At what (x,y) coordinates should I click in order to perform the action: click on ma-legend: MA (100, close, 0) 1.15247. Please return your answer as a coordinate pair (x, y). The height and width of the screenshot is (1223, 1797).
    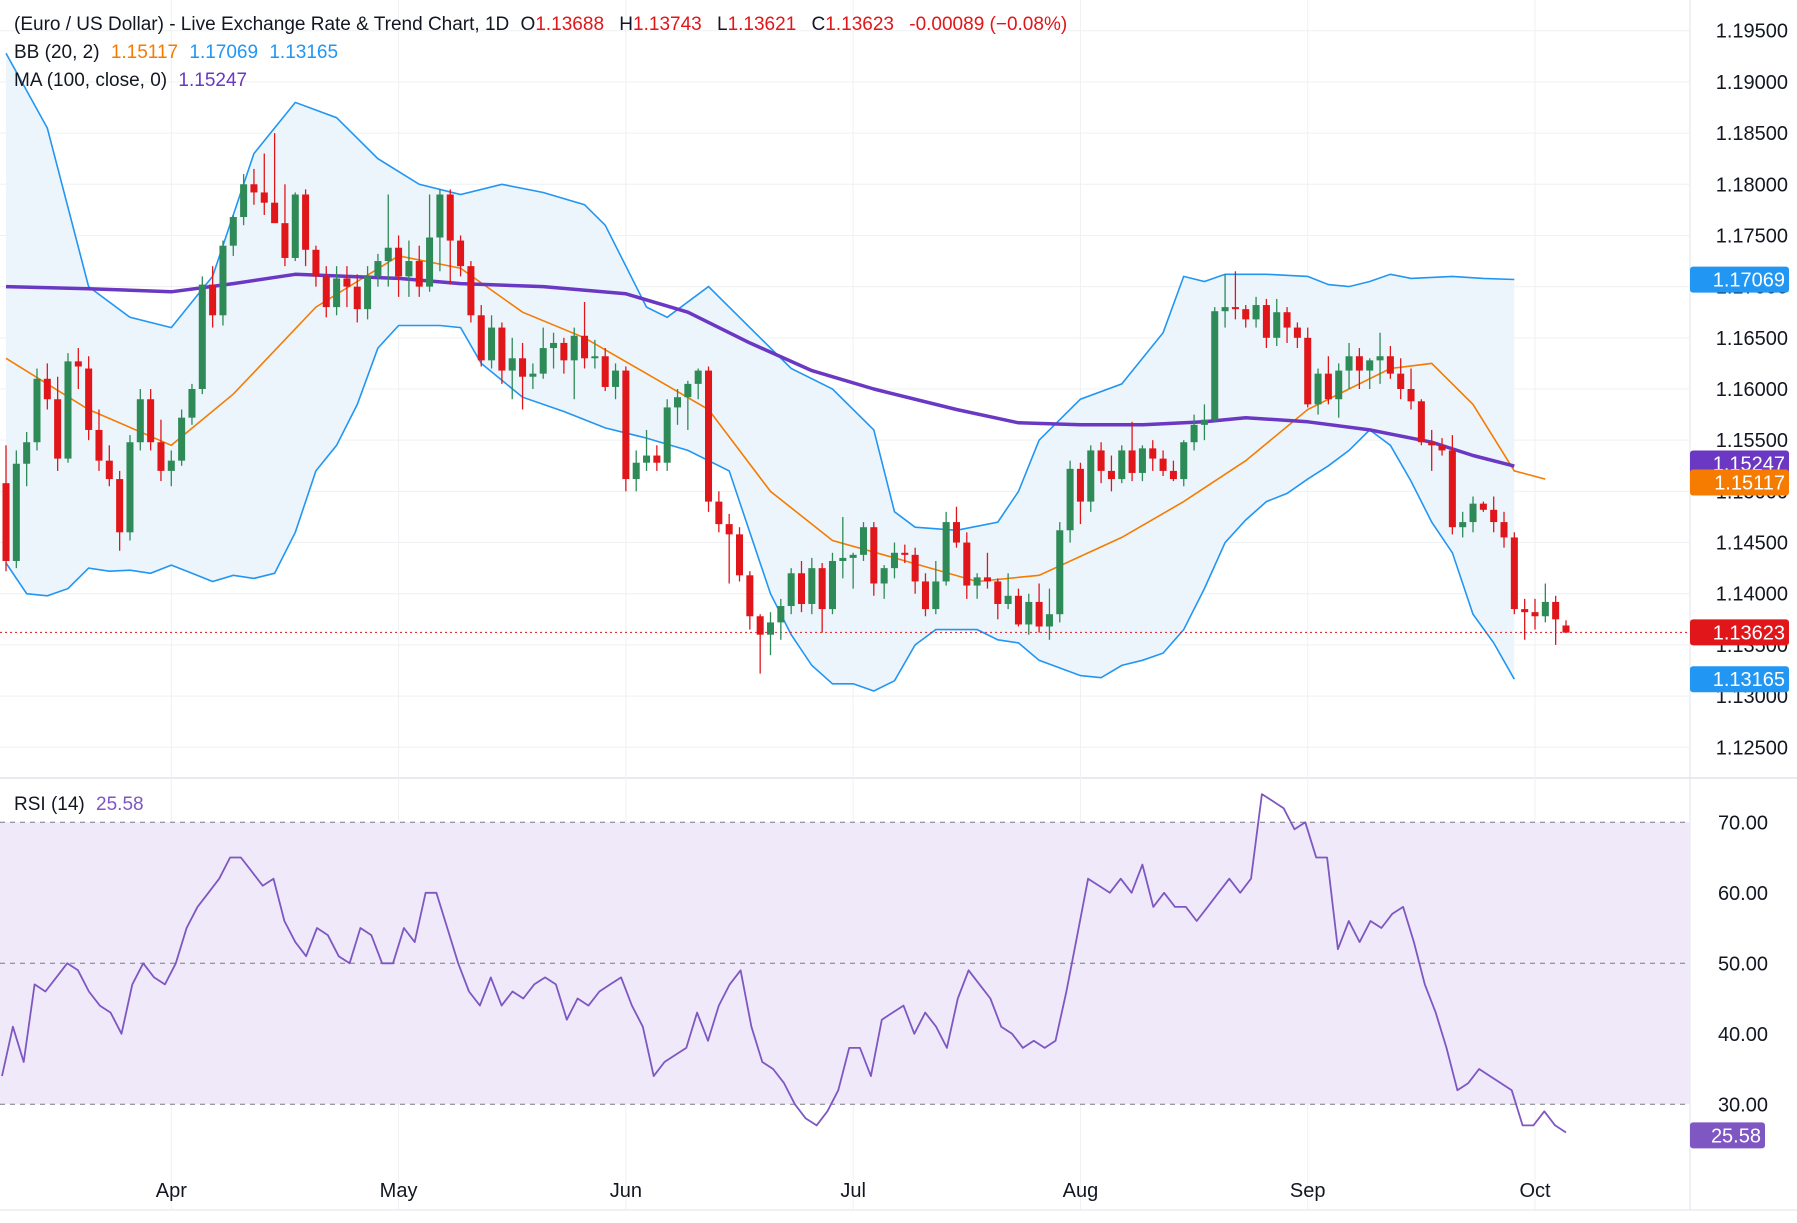
    Looking at the image, I should click on (133, 81).